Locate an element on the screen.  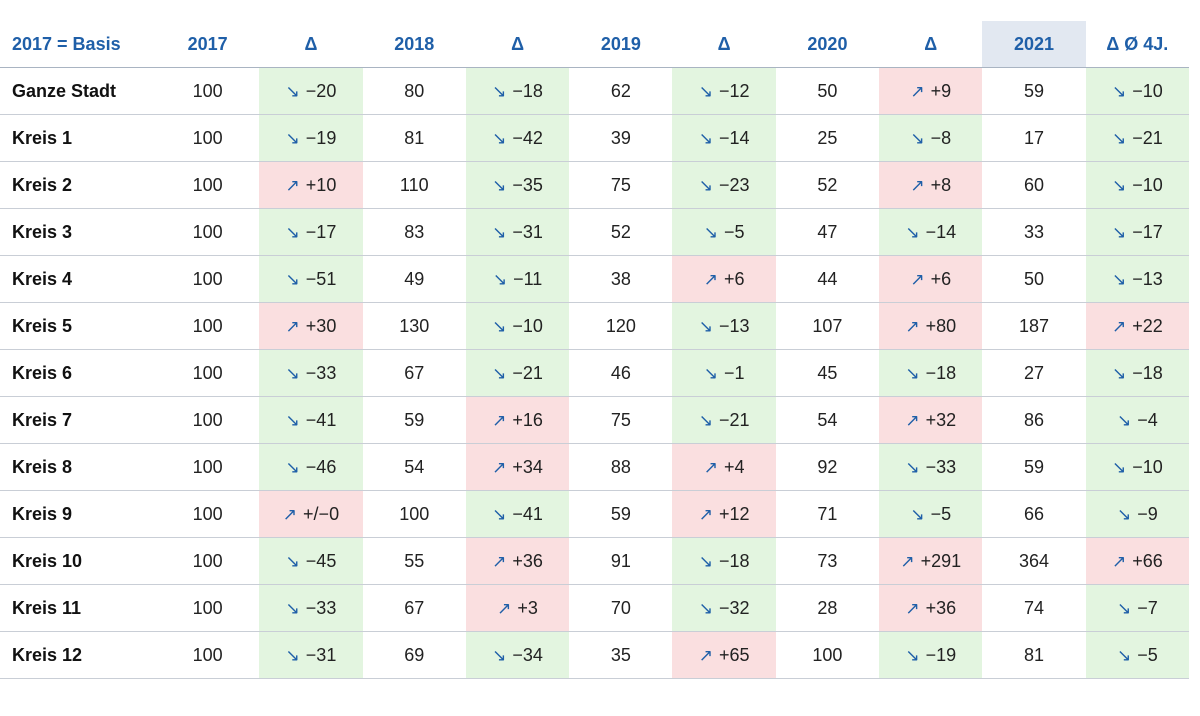
delta-value: −1 is located at coordinates (734, 372).